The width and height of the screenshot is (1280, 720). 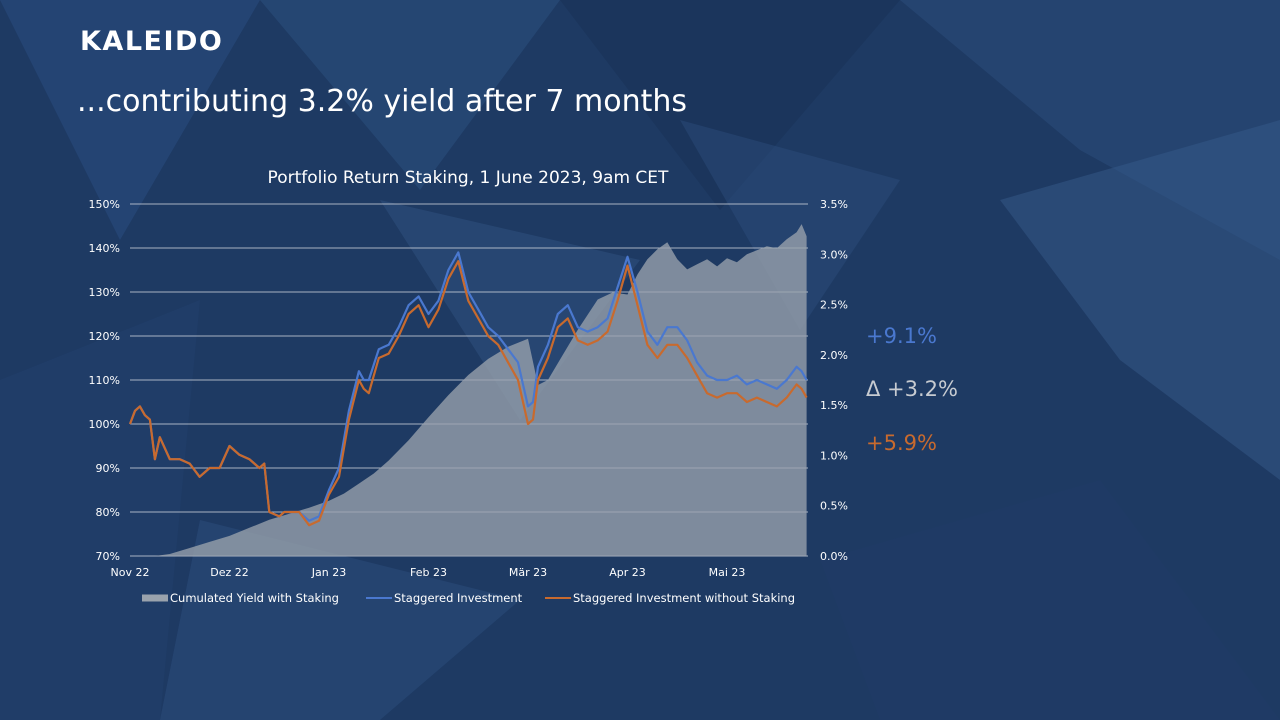 I want to click on x-tick-label: Apr 23, so click(x=627, y=572).